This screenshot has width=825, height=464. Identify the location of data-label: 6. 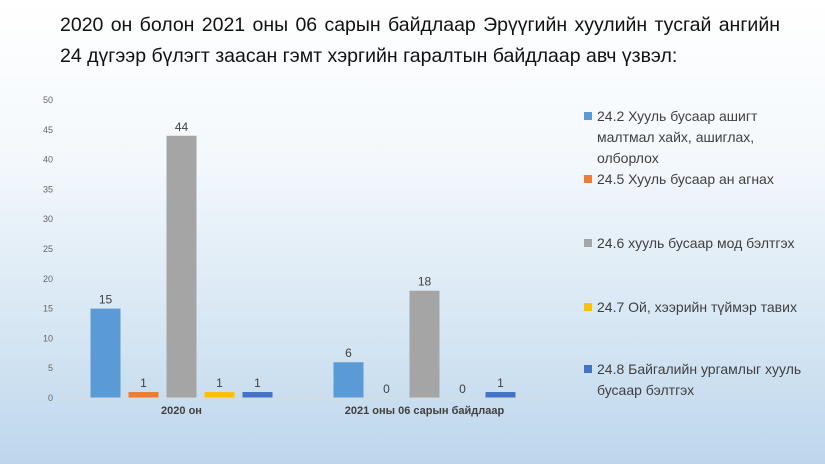
(348, 353).